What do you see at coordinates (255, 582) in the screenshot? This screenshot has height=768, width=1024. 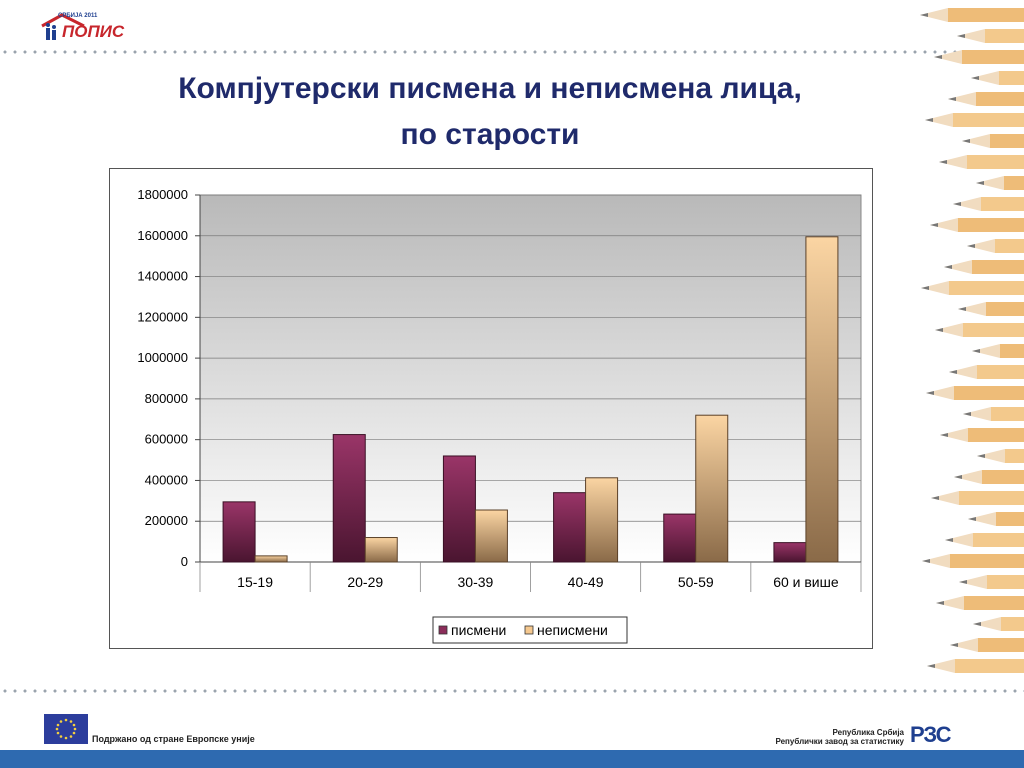 I see `x-tick-label: 15-19` at bounding box center [255, 582].